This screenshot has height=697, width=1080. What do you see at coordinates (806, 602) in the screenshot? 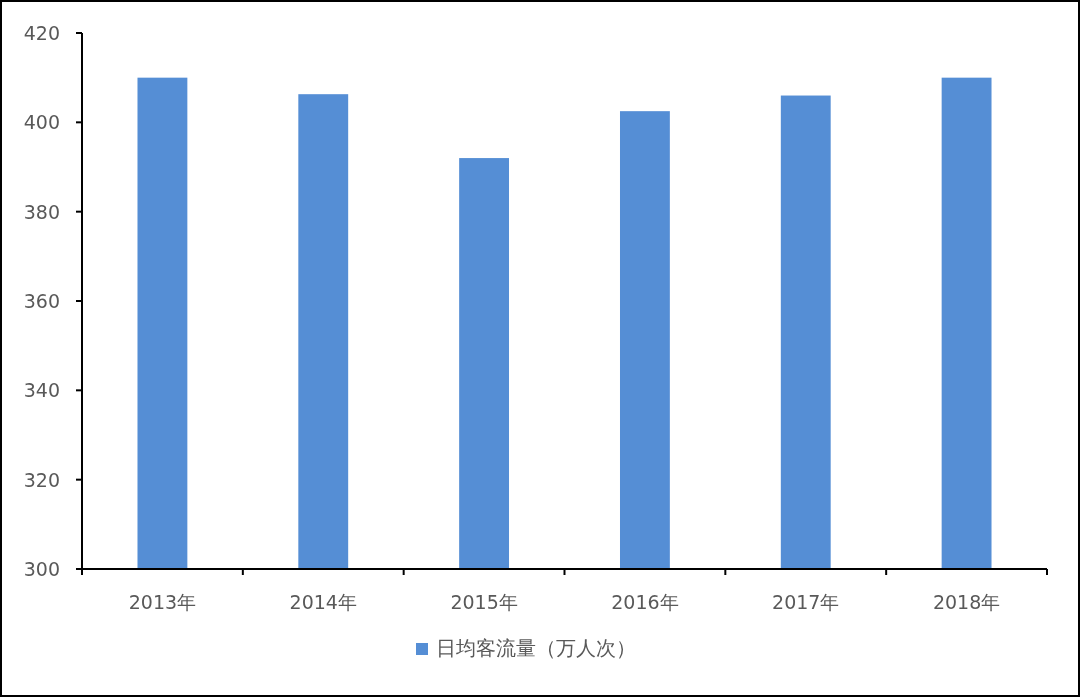
I see `x-tick-label: 2017年` at bounding box center [806, 602].